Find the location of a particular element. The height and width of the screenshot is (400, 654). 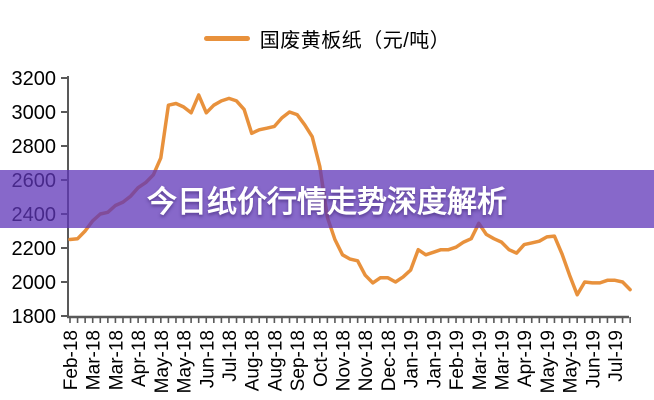

x-axis-label: Feb-18 is located at coordinates (71, 360).